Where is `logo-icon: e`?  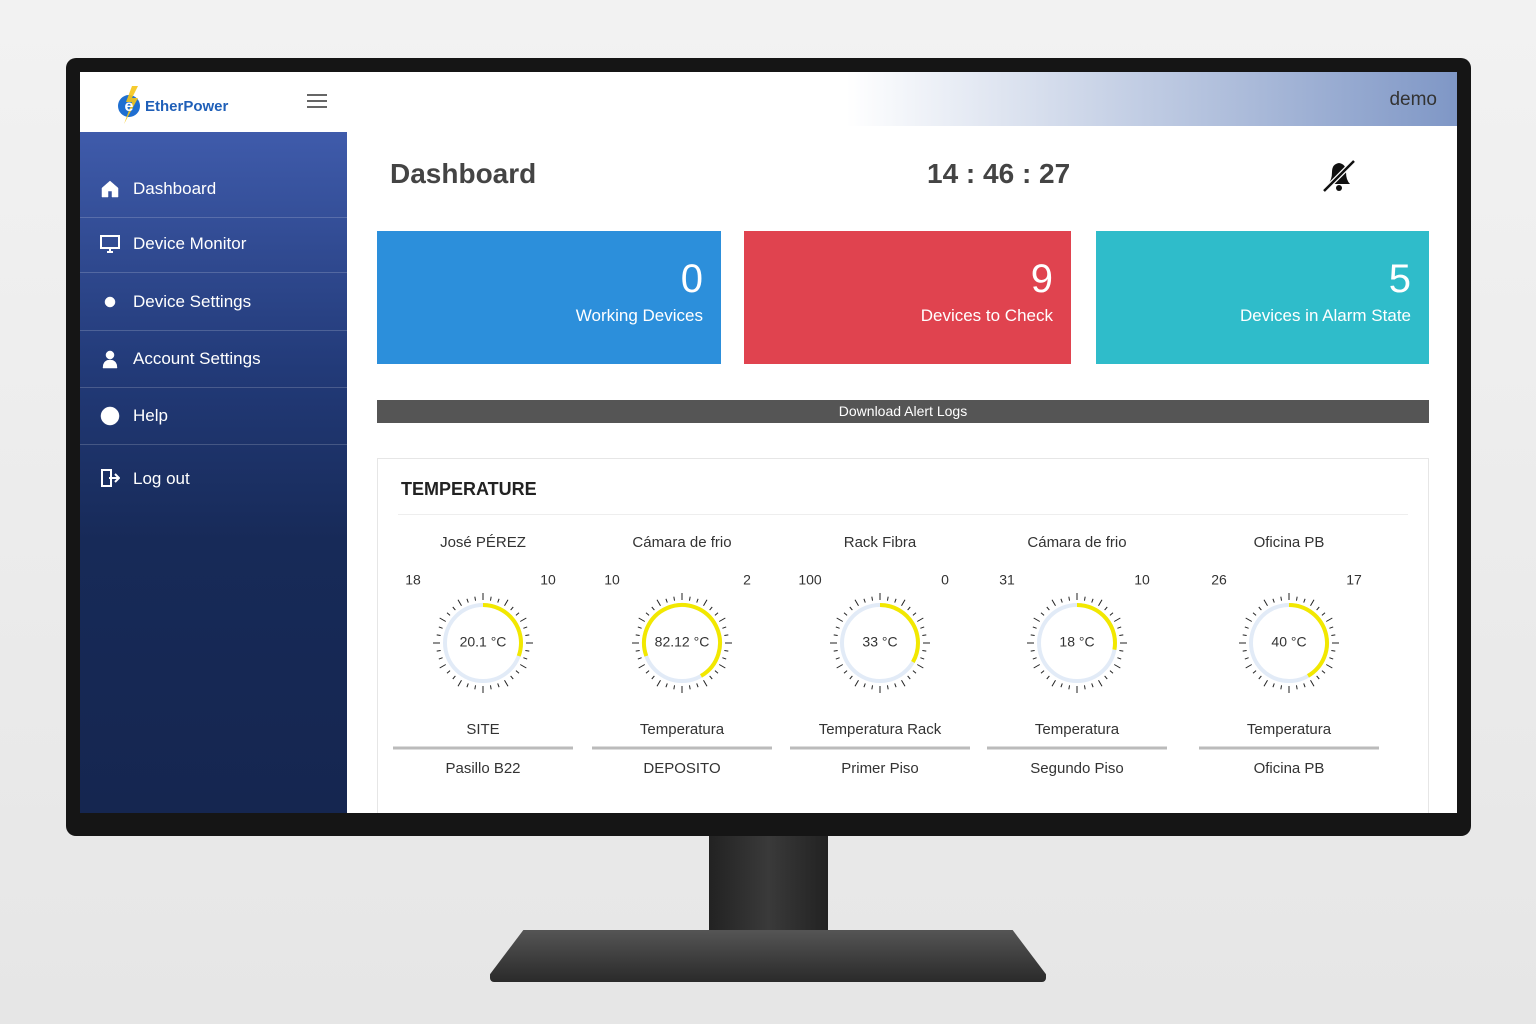
logo-icon: e is located at coordinates (129, 105).